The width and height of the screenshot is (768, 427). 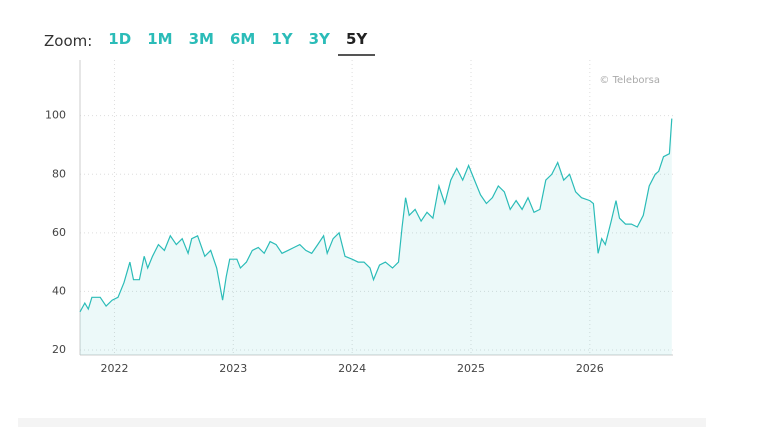 I want to click on zoom-option: 3M, so click(x=201, y=39).